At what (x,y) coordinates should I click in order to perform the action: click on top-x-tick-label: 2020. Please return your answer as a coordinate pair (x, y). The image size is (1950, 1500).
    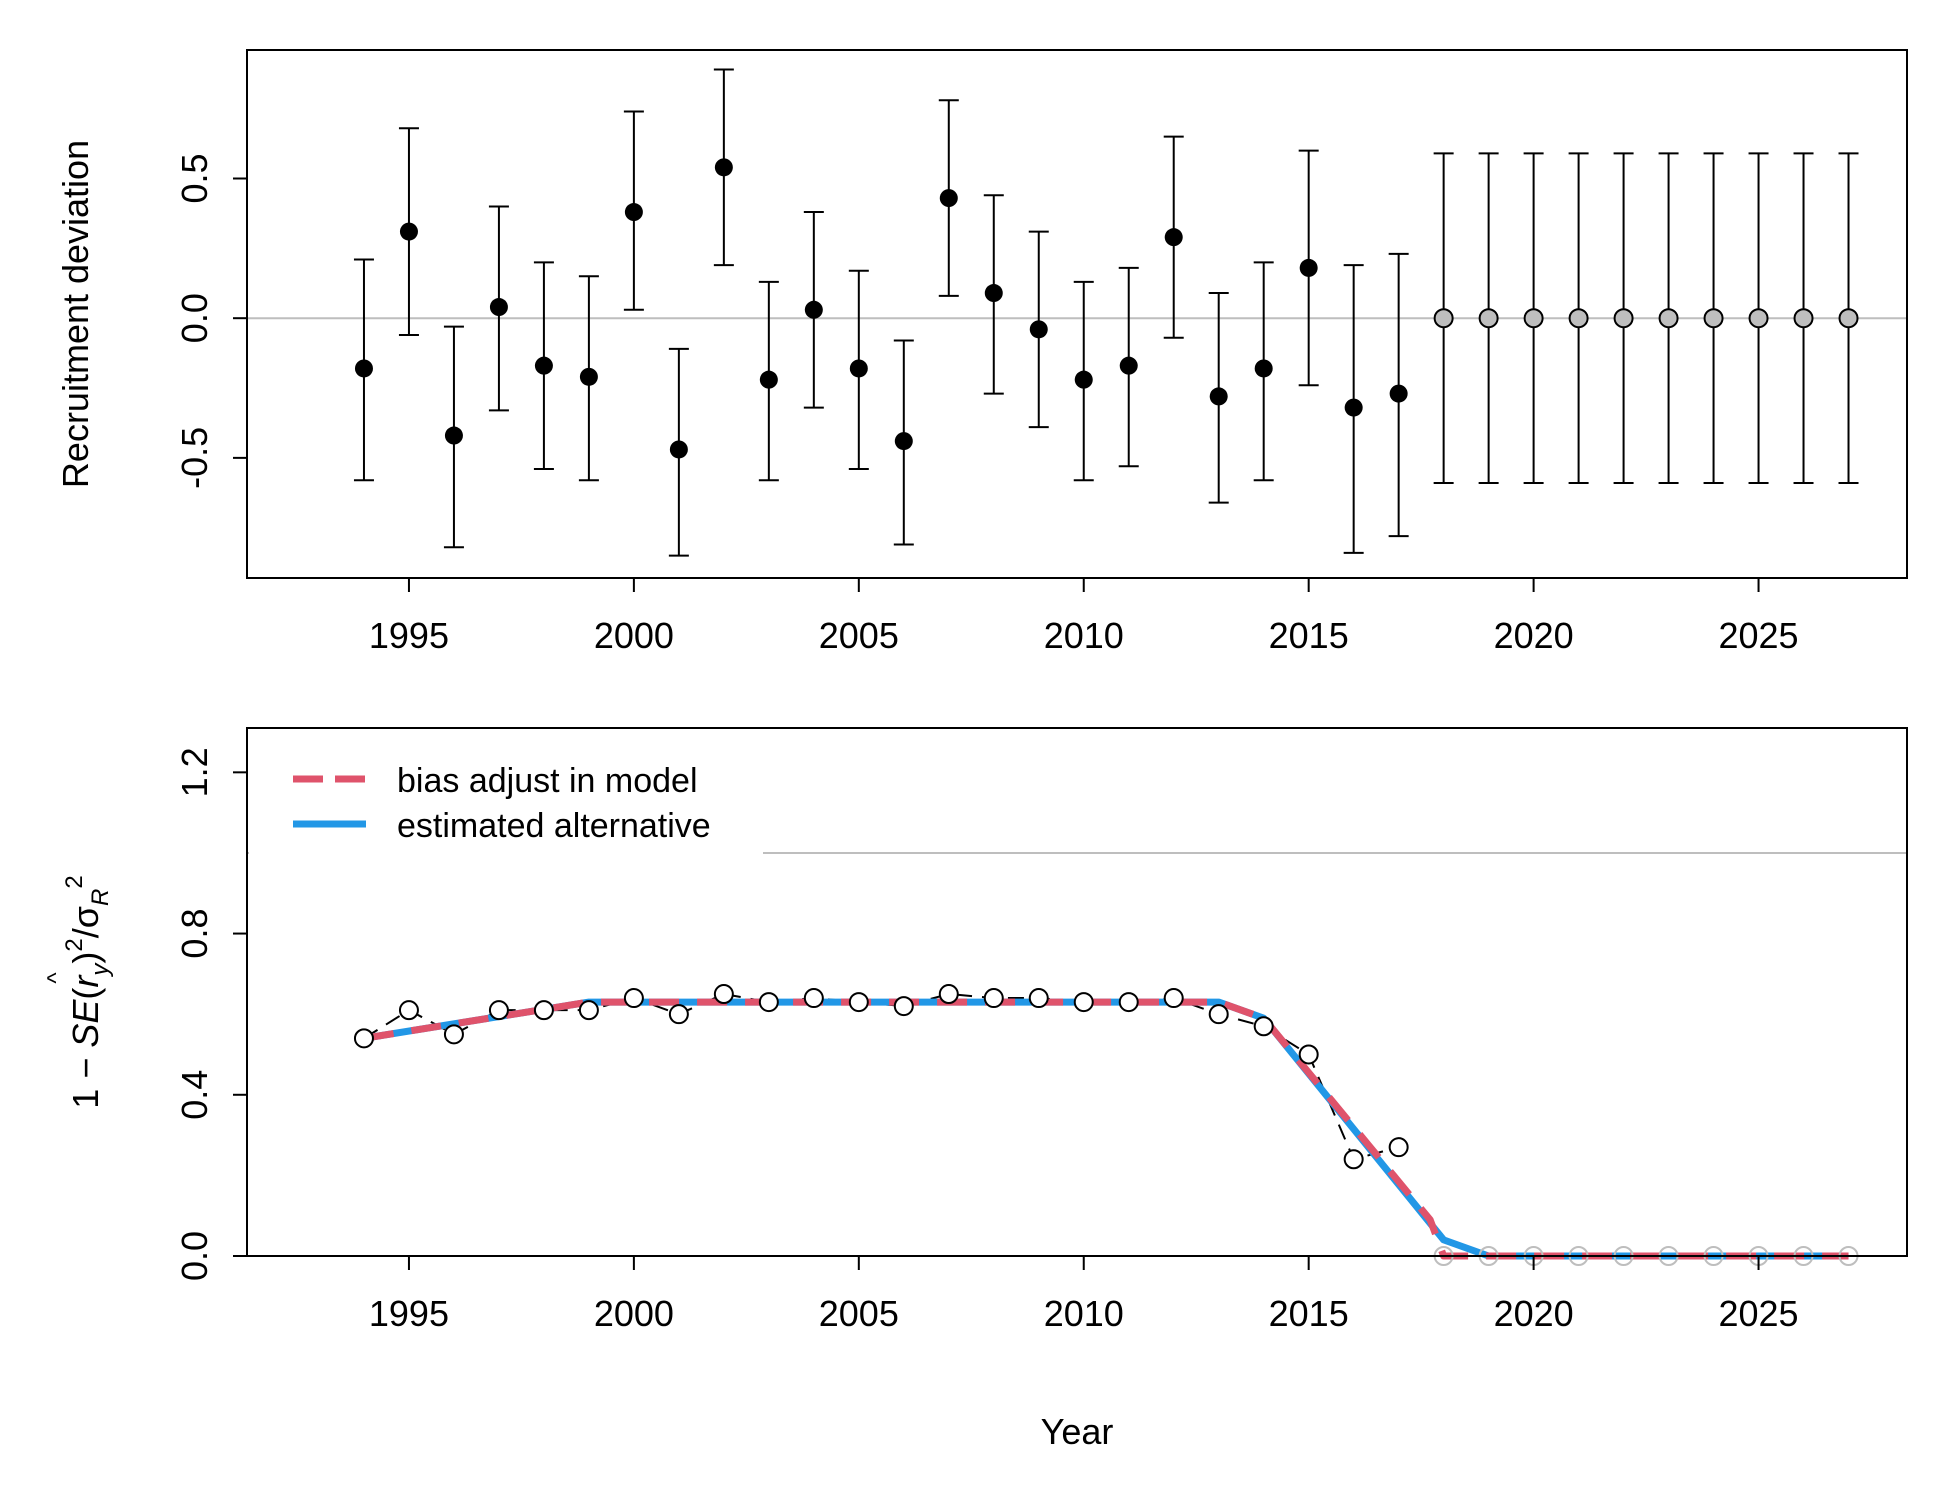
    Looking at the image, I should click on (1534, 635).